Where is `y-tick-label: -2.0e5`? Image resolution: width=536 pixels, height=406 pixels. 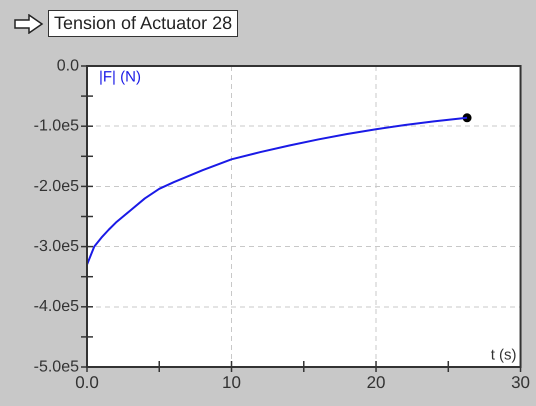 y-tick-label: -2.0e5 is located at coordinates (57, 186).